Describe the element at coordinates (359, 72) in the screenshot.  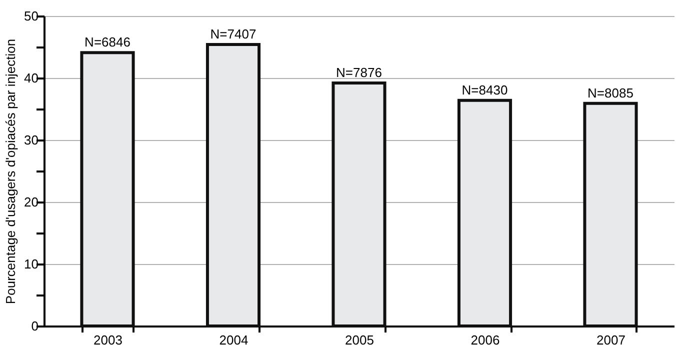
I see `annotation: N=7876` at that location.